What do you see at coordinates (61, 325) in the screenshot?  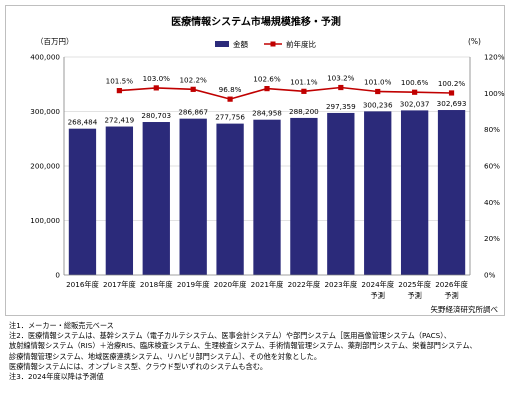 I see `footnote-1: 注1．メーカー・総販売元ベース` at bounding box center [61, 325].